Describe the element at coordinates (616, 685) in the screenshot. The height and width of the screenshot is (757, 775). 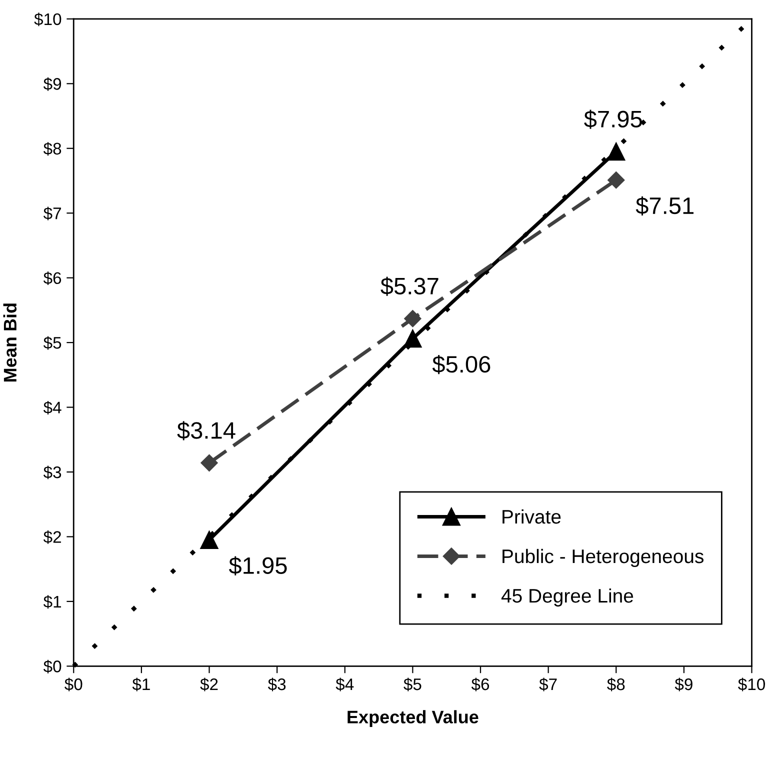
I see `x-tick-label: $8` at that location.